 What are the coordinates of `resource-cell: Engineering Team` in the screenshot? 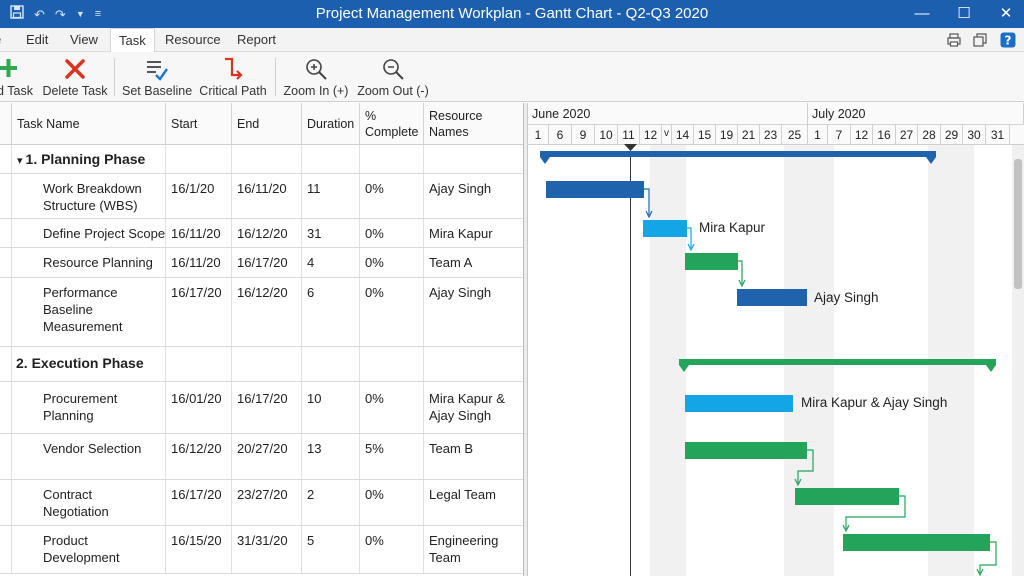 It's located at (473, 549).